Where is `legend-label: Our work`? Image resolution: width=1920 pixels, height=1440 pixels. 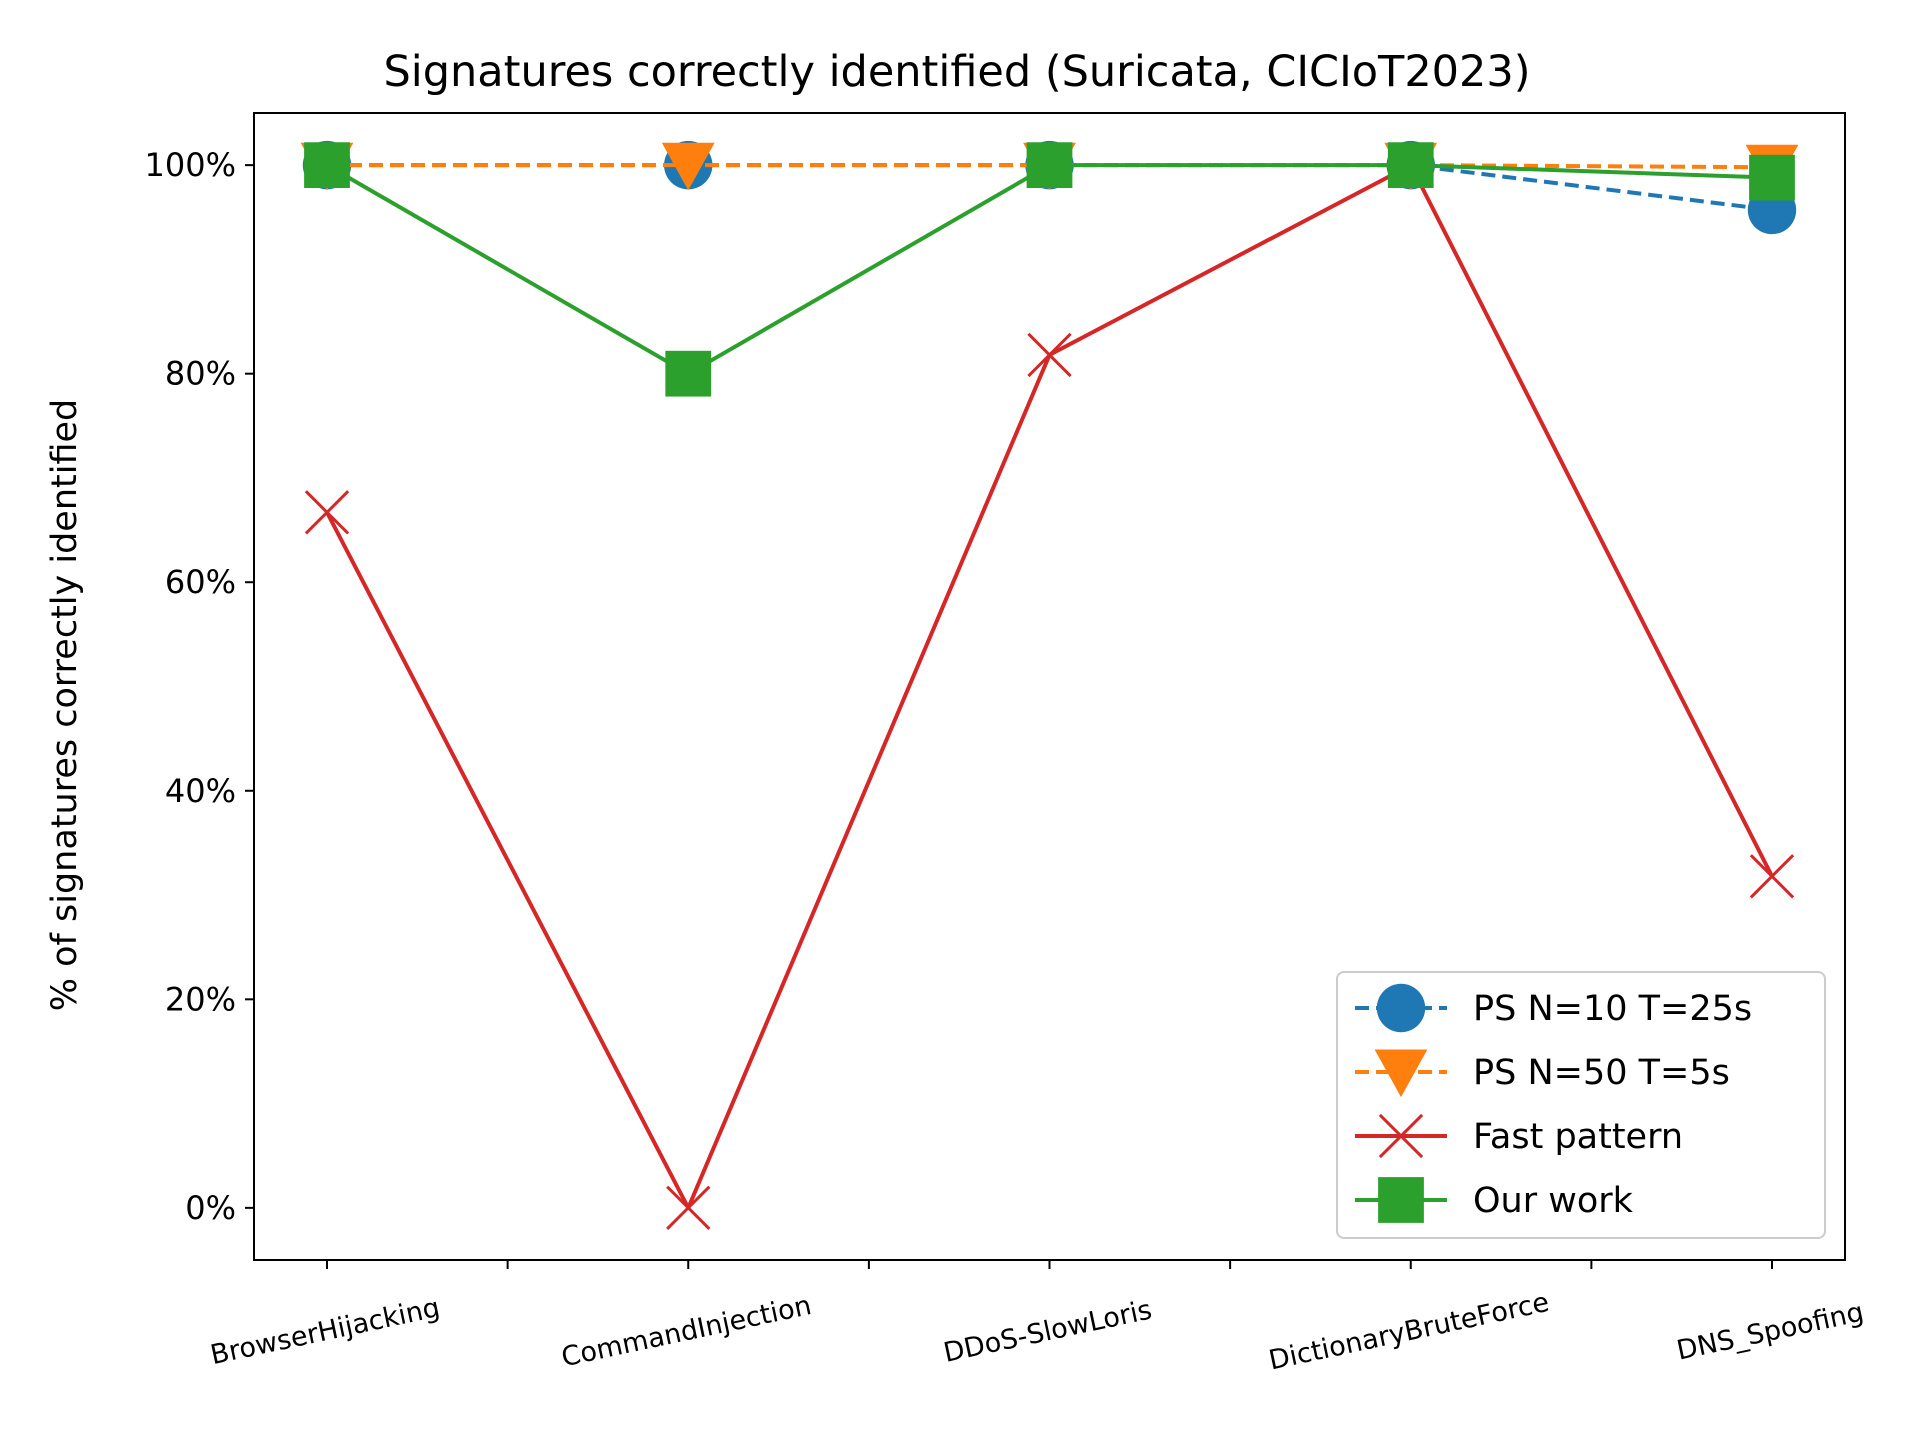 legend-label: Our work is located at coordinates (1553, 1201).